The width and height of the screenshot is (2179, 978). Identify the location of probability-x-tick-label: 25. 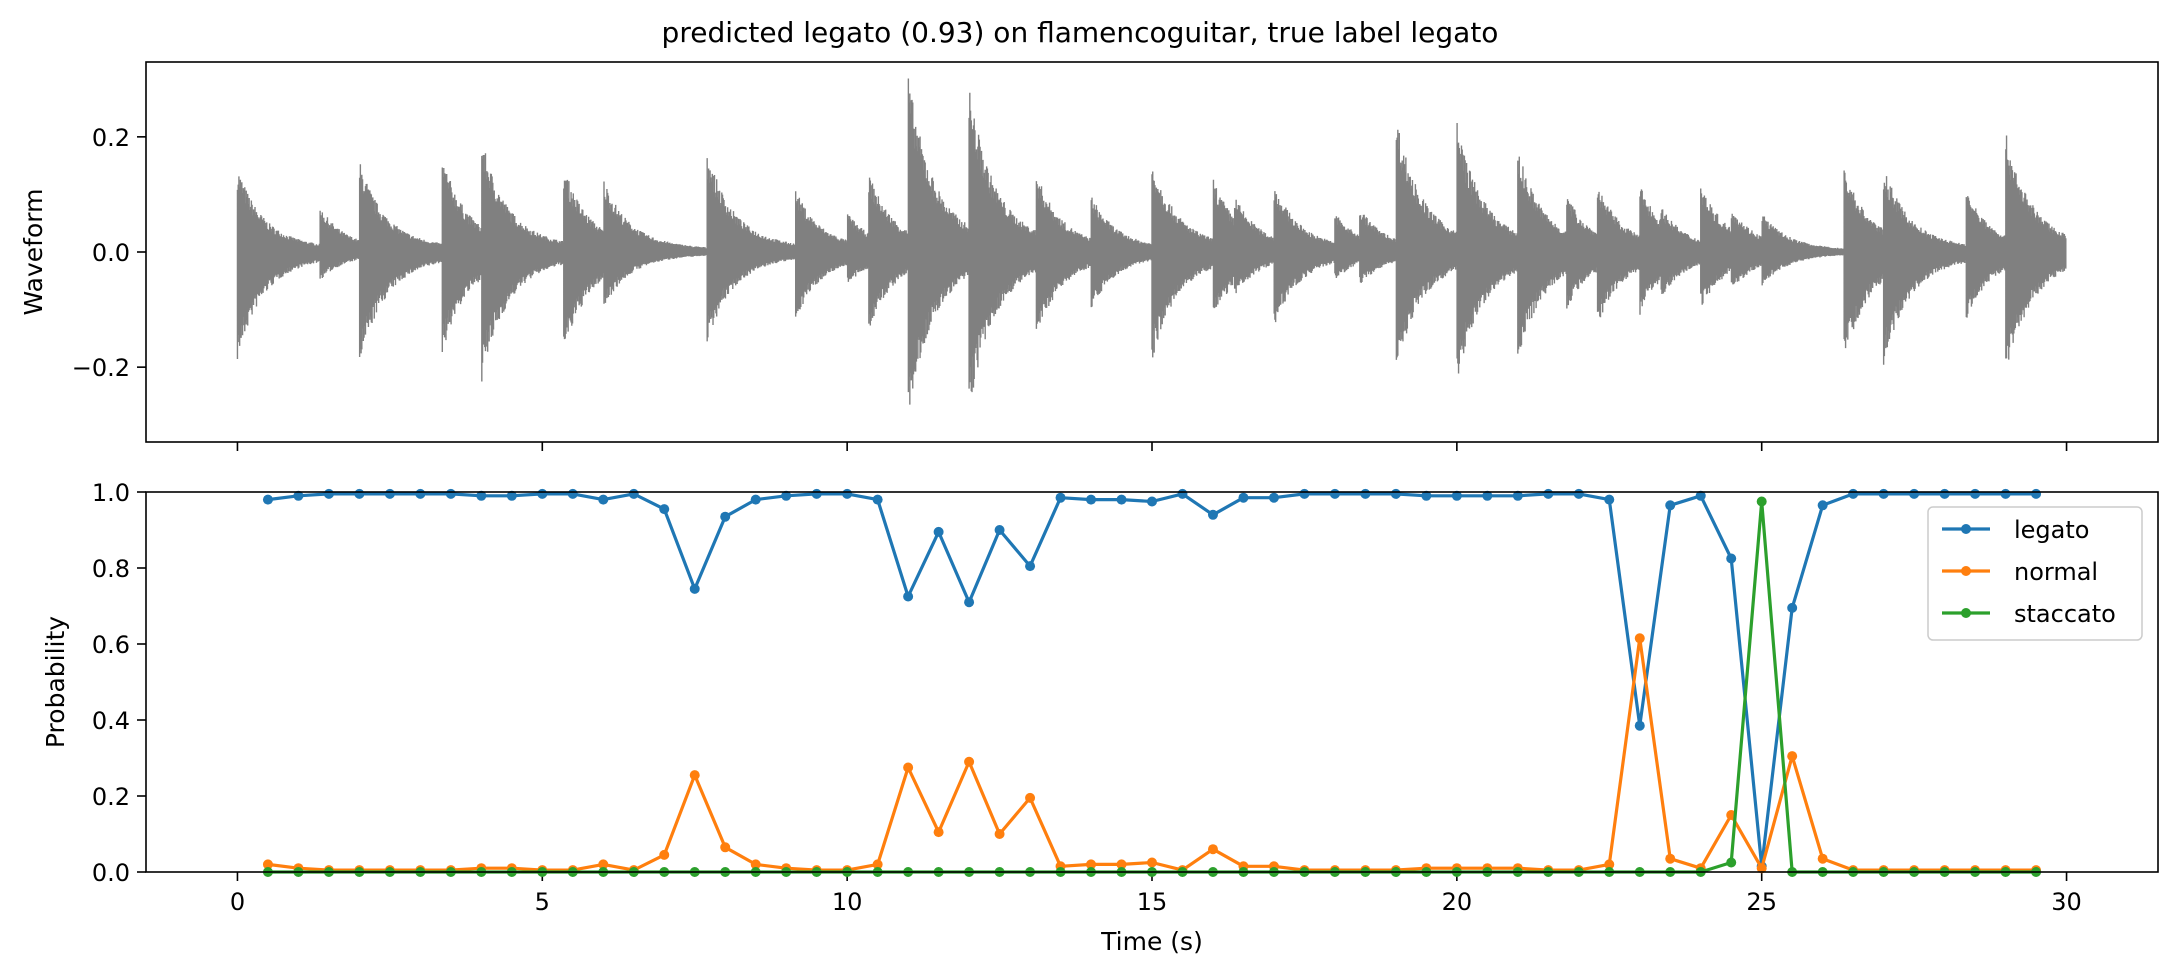
(1761, 902).